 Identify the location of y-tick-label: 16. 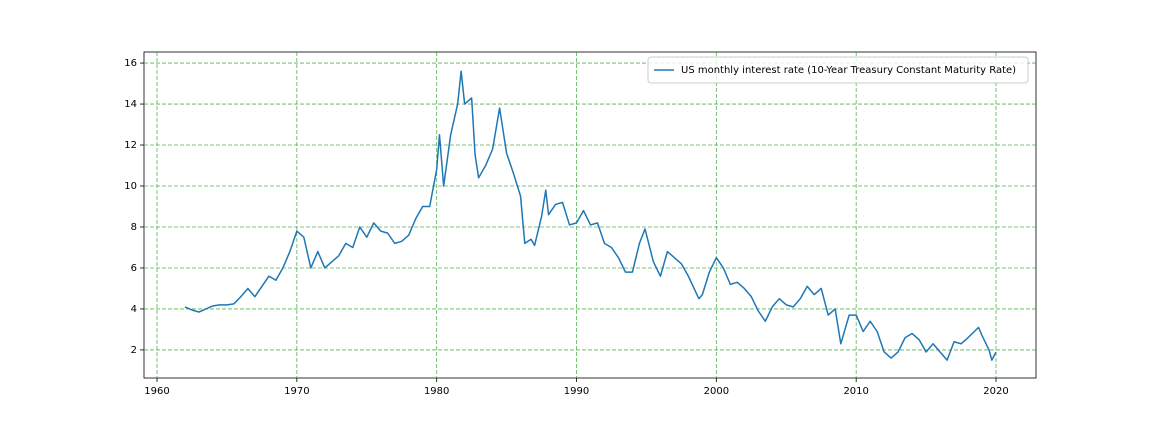
(130, 63).